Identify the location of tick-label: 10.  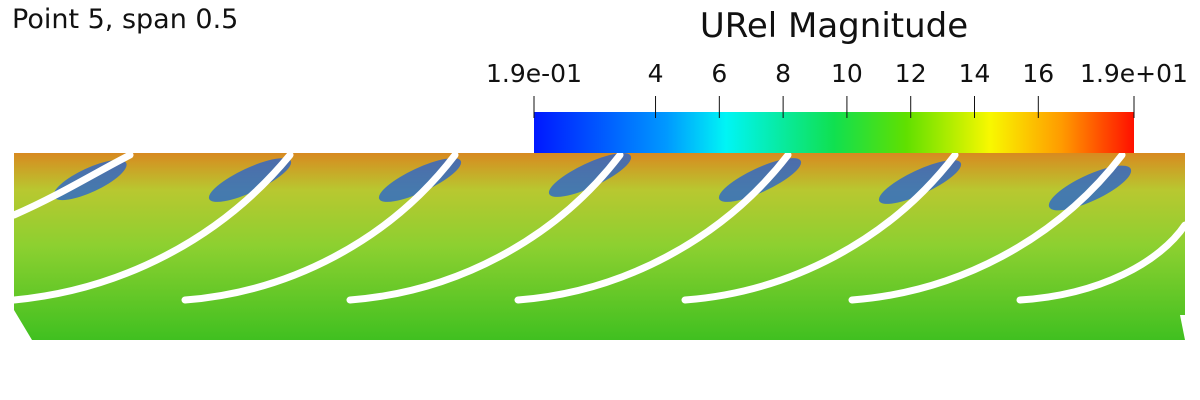
(847, 73).